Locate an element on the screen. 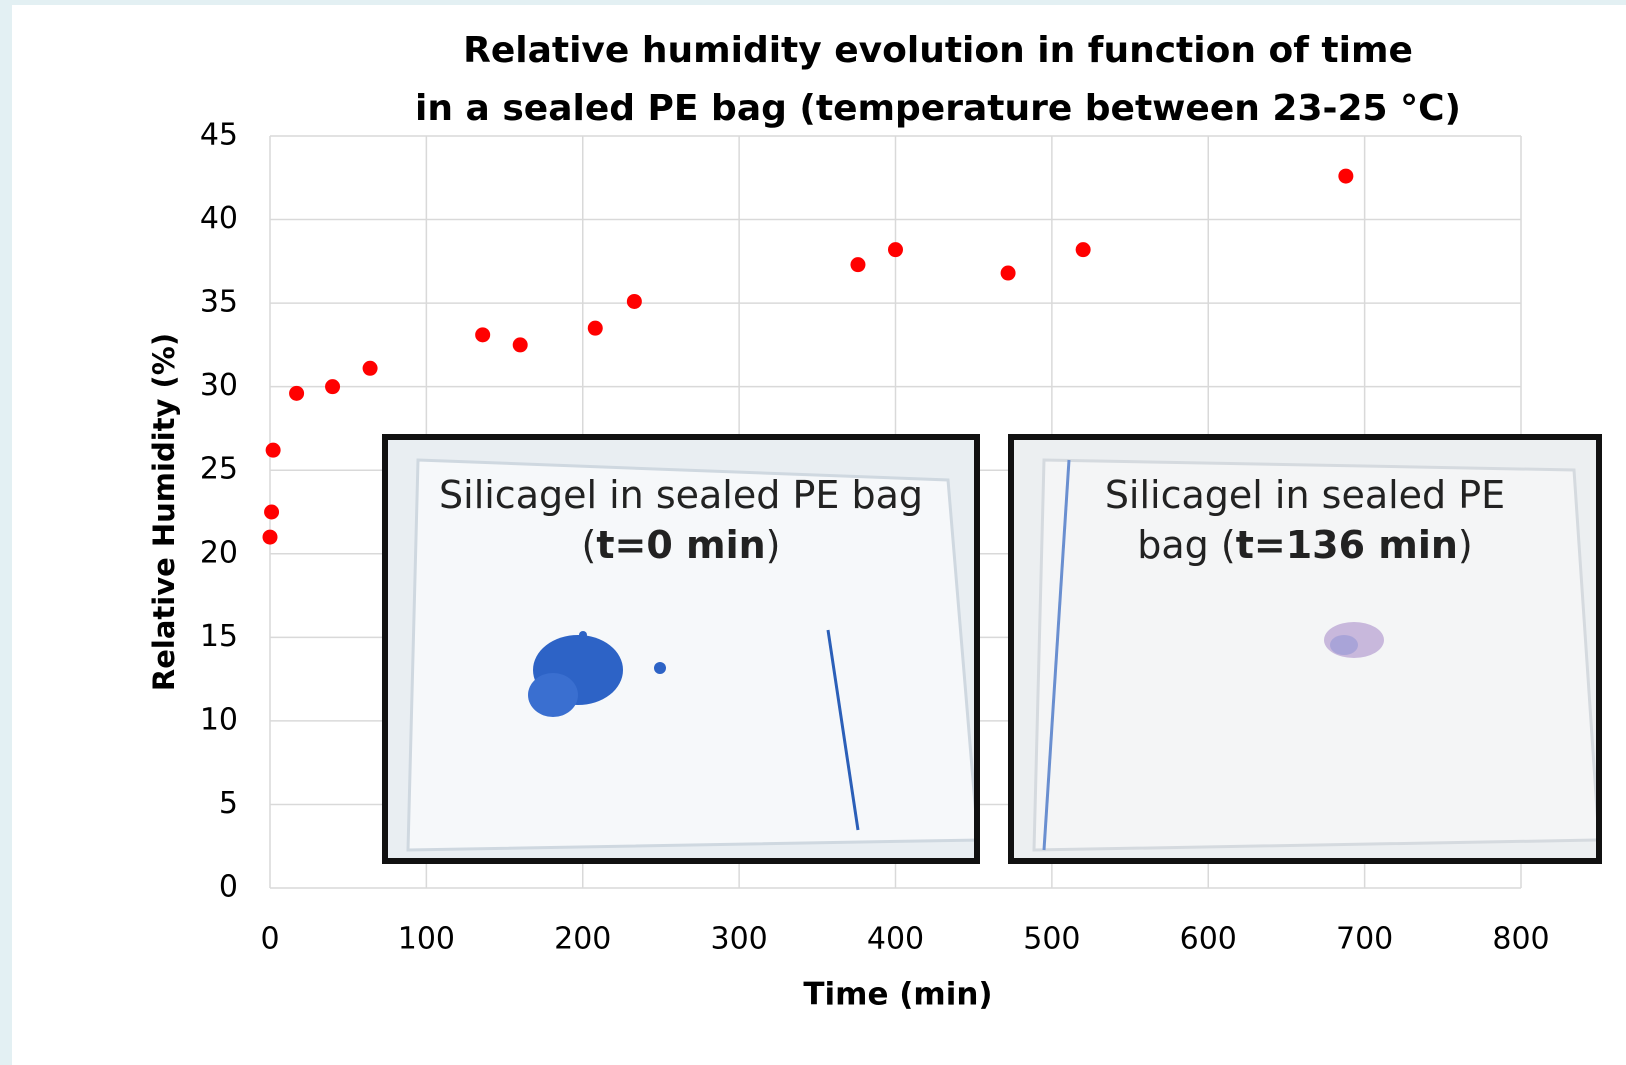 This screenshot has width=1626, height=1065. photo-inset: Silicagel in sealed PE bag (t=0 min) is located at coordinates (681, 649).